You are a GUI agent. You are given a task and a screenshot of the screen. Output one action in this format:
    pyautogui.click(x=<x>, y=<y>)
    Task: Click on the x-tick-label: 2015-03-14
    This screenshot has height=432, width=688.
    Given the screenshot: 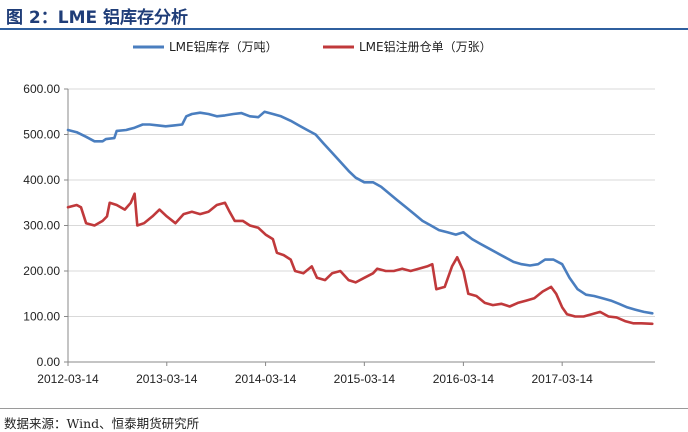 What is the action you would take?
    pyautogui.click(x=365, y=379)
    